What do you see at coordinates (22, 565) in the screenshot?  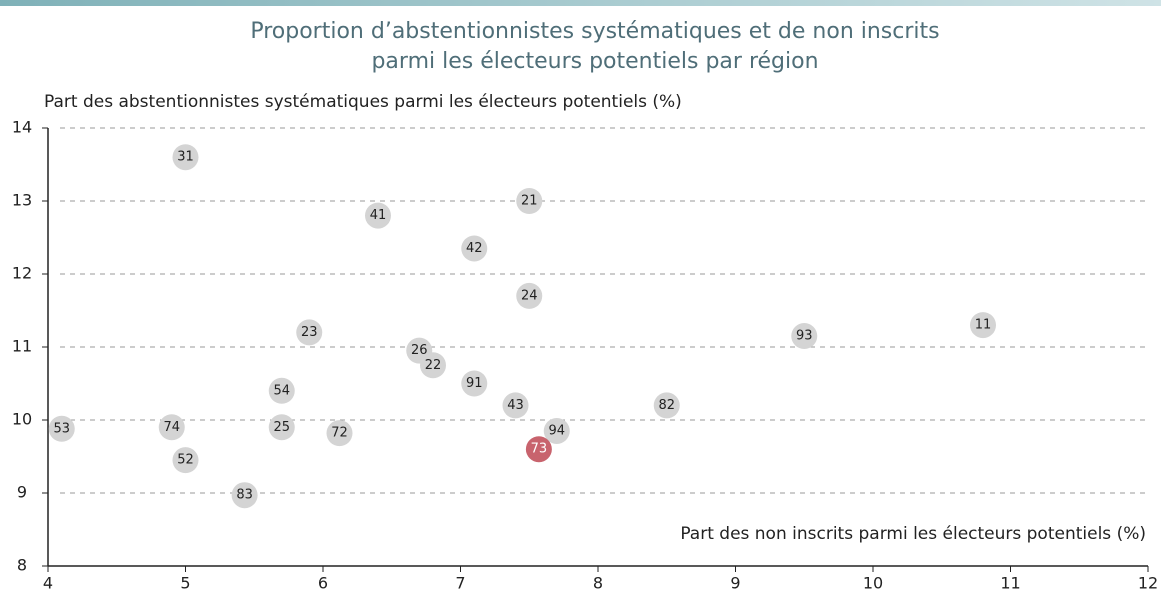 I see `y-tick-label: 8` at bounding box center [22, 565].